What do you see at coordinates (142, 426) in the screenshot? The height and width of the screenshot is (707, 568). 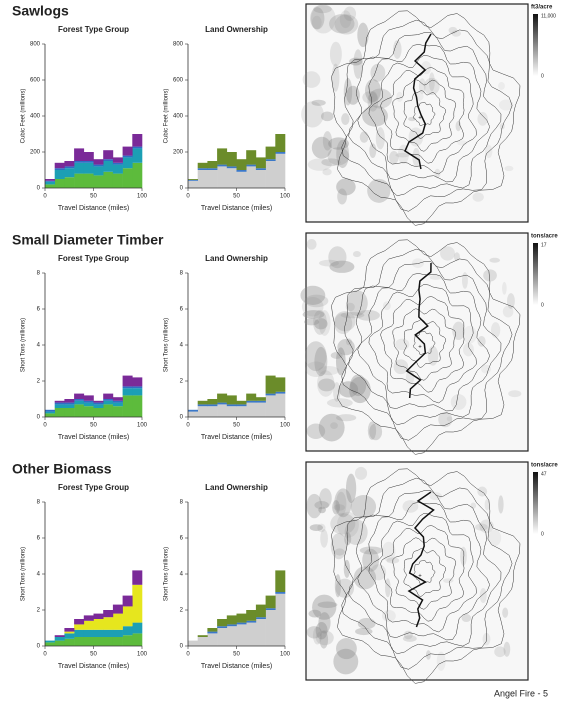 I see `x-tick-label: 100` at bounding box center [142, 426].